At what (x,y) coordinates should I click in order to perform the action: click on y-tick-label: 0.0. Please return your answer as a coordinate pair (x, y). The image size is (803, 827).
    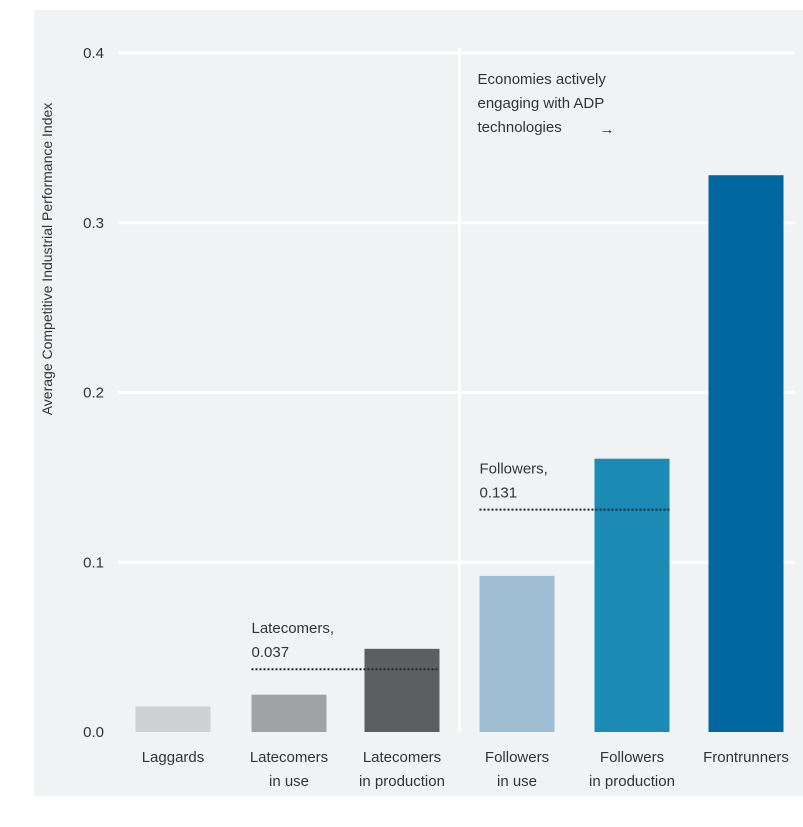
    Looking at the image, I should click on (93, 732).